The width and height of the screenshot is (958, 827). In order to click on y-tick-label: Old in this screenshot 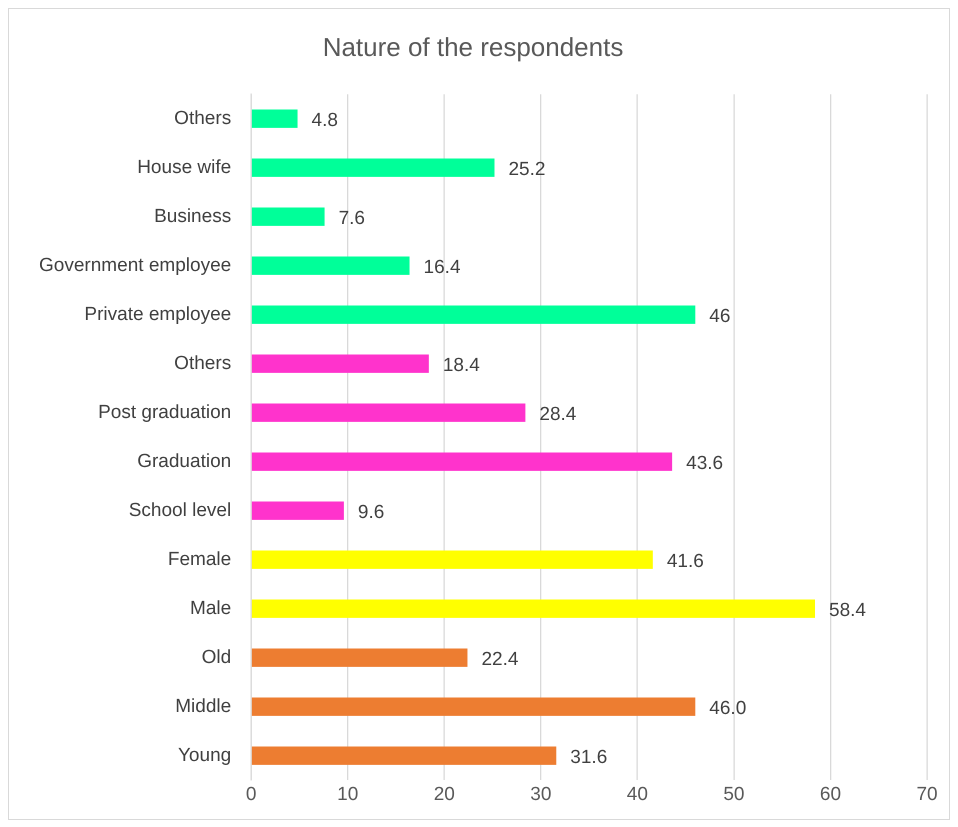, I will do `click(217, 657)`.